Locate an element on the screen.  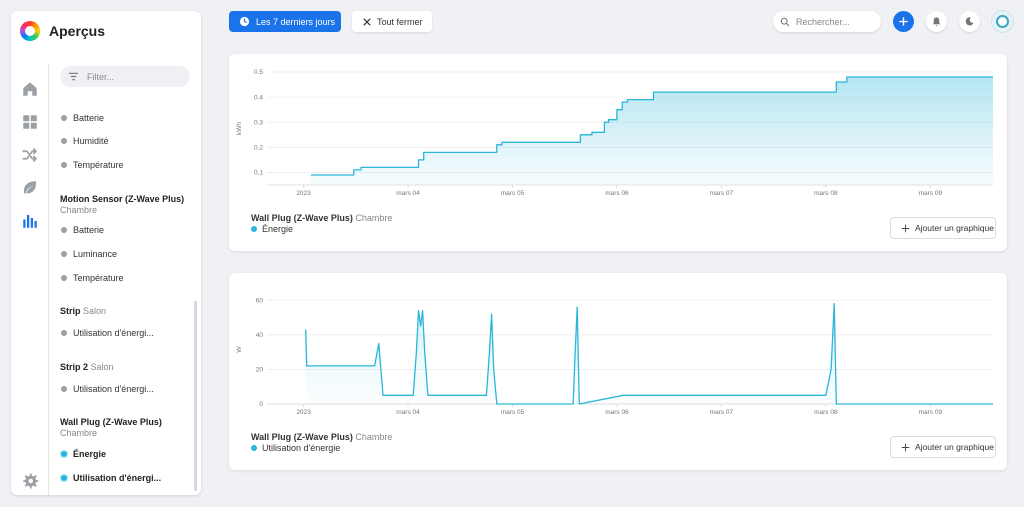
clock-icon is located at coordinates (244, 21).